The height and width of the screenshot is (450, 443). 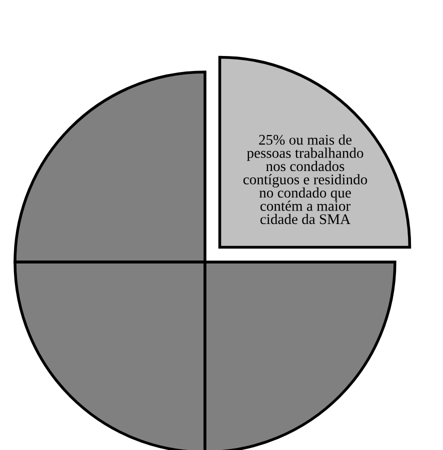 What do you see at coordinates (305, 179) in the screenshot?
I see `slice-label: 25% ou mais de pessoas trabalhando nos condados contíguos e residindo no condado que contém a maior cidade da SMA` at bounding box center [305, 179].